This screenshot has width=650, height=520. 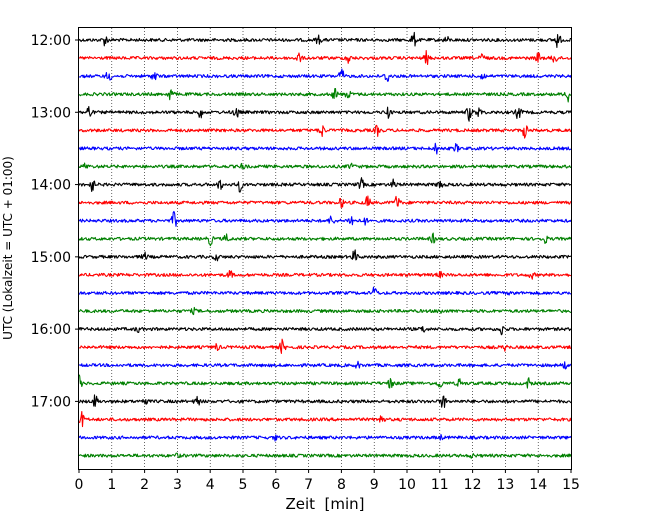 What do you see at coordinates (440, 485) in the screenshot?
I see `x-tick-label: 11` at bounding box center [440, 485].